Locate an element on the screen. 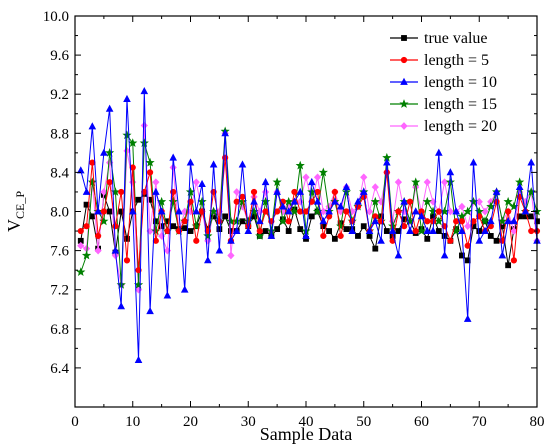  legend-label: length = 20 is located at coordinates (460, 126).